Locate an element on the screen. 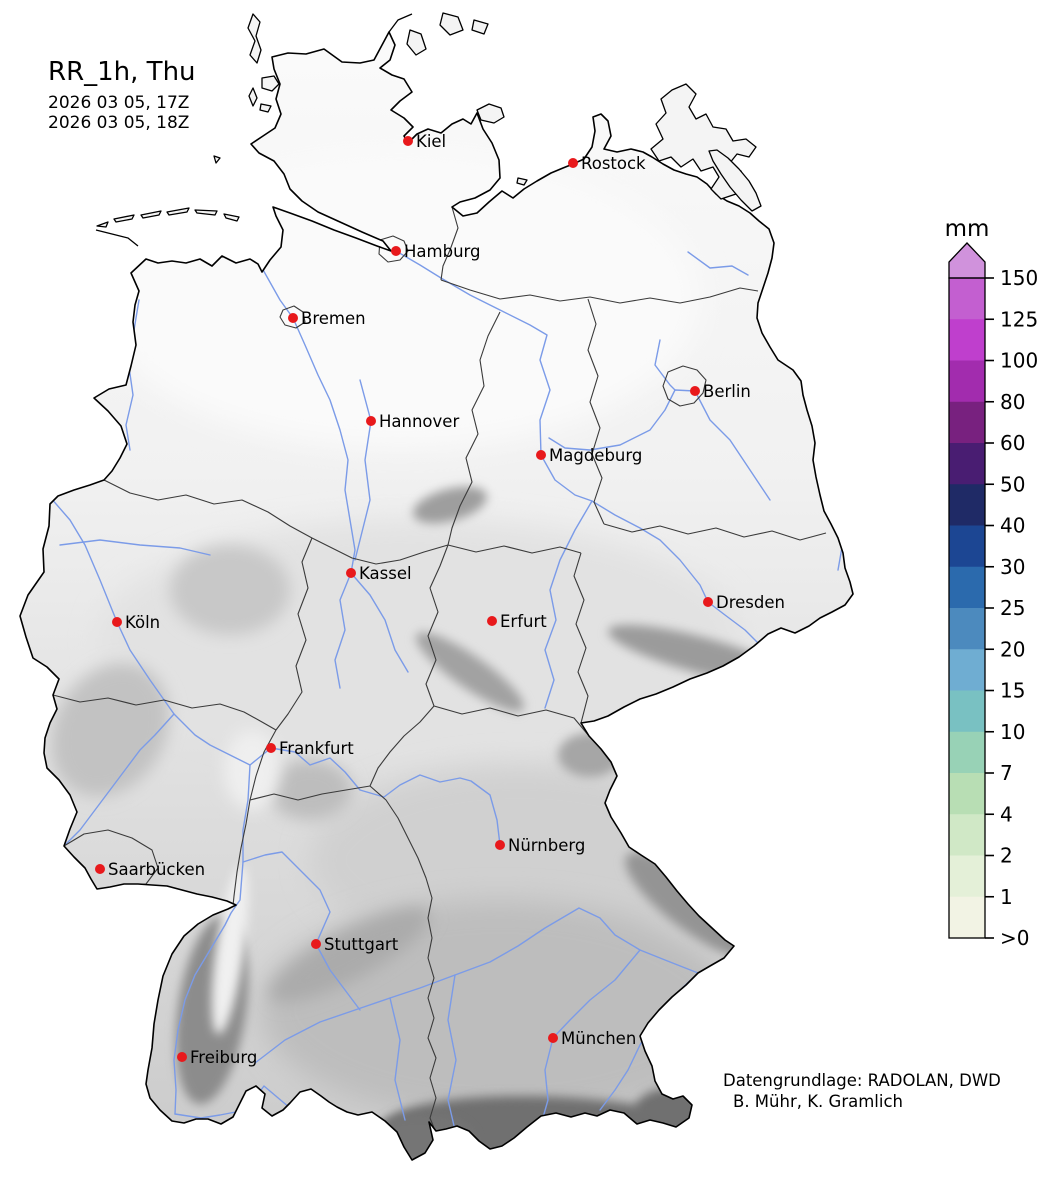 This screenshot has height=1185, width=1053. city-marker-nrnberg: Nürnberg is located at coordinates (540, 845).